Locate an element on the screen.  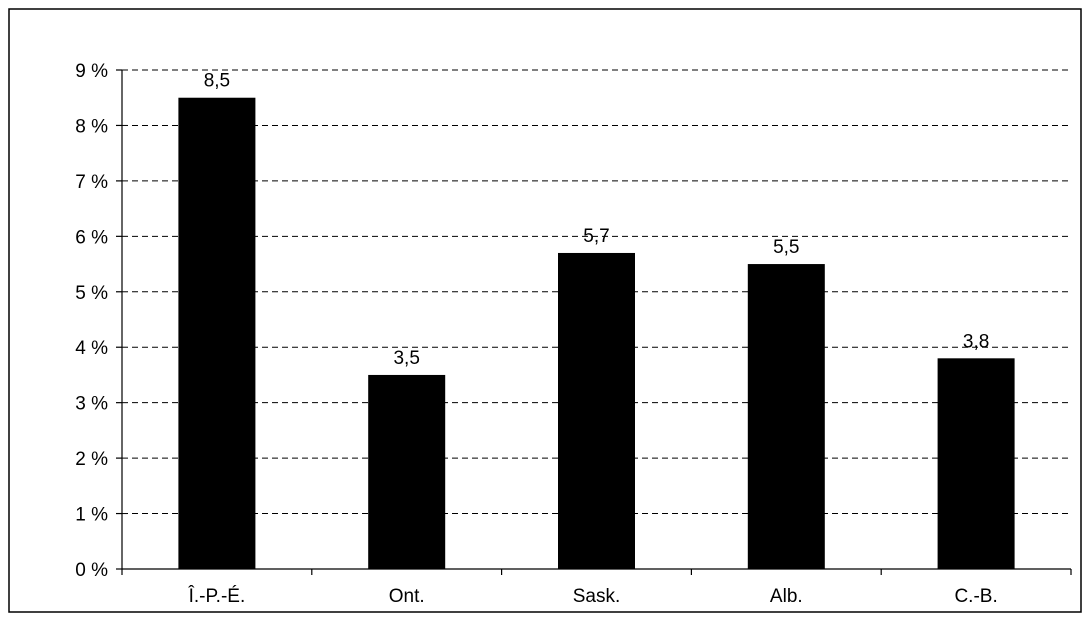
category-label-0: Î.-P.-É. is located at coordinates (217, 596).